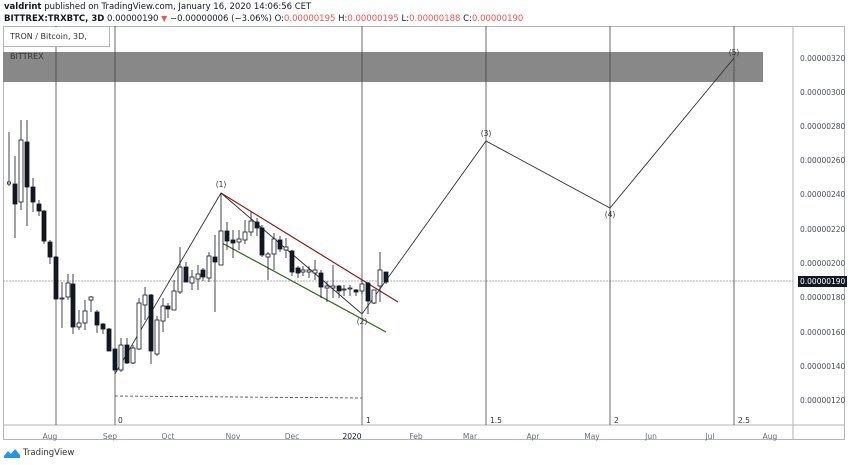 This screenshot has width=850, height=465. Describe the element at coordinates (823, 366) in the screenshot. I see `price-label: 0.00000140` at that location.